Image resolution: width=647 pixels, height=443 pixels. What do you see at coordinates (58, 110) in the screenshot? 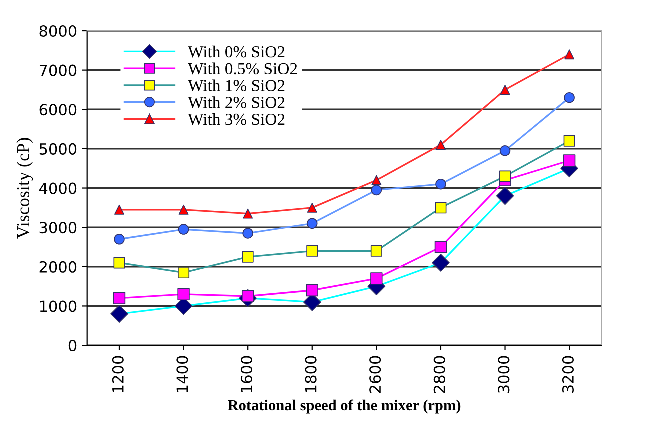
I see `y-tick-label: 6000` at bounding box center [58, 110].